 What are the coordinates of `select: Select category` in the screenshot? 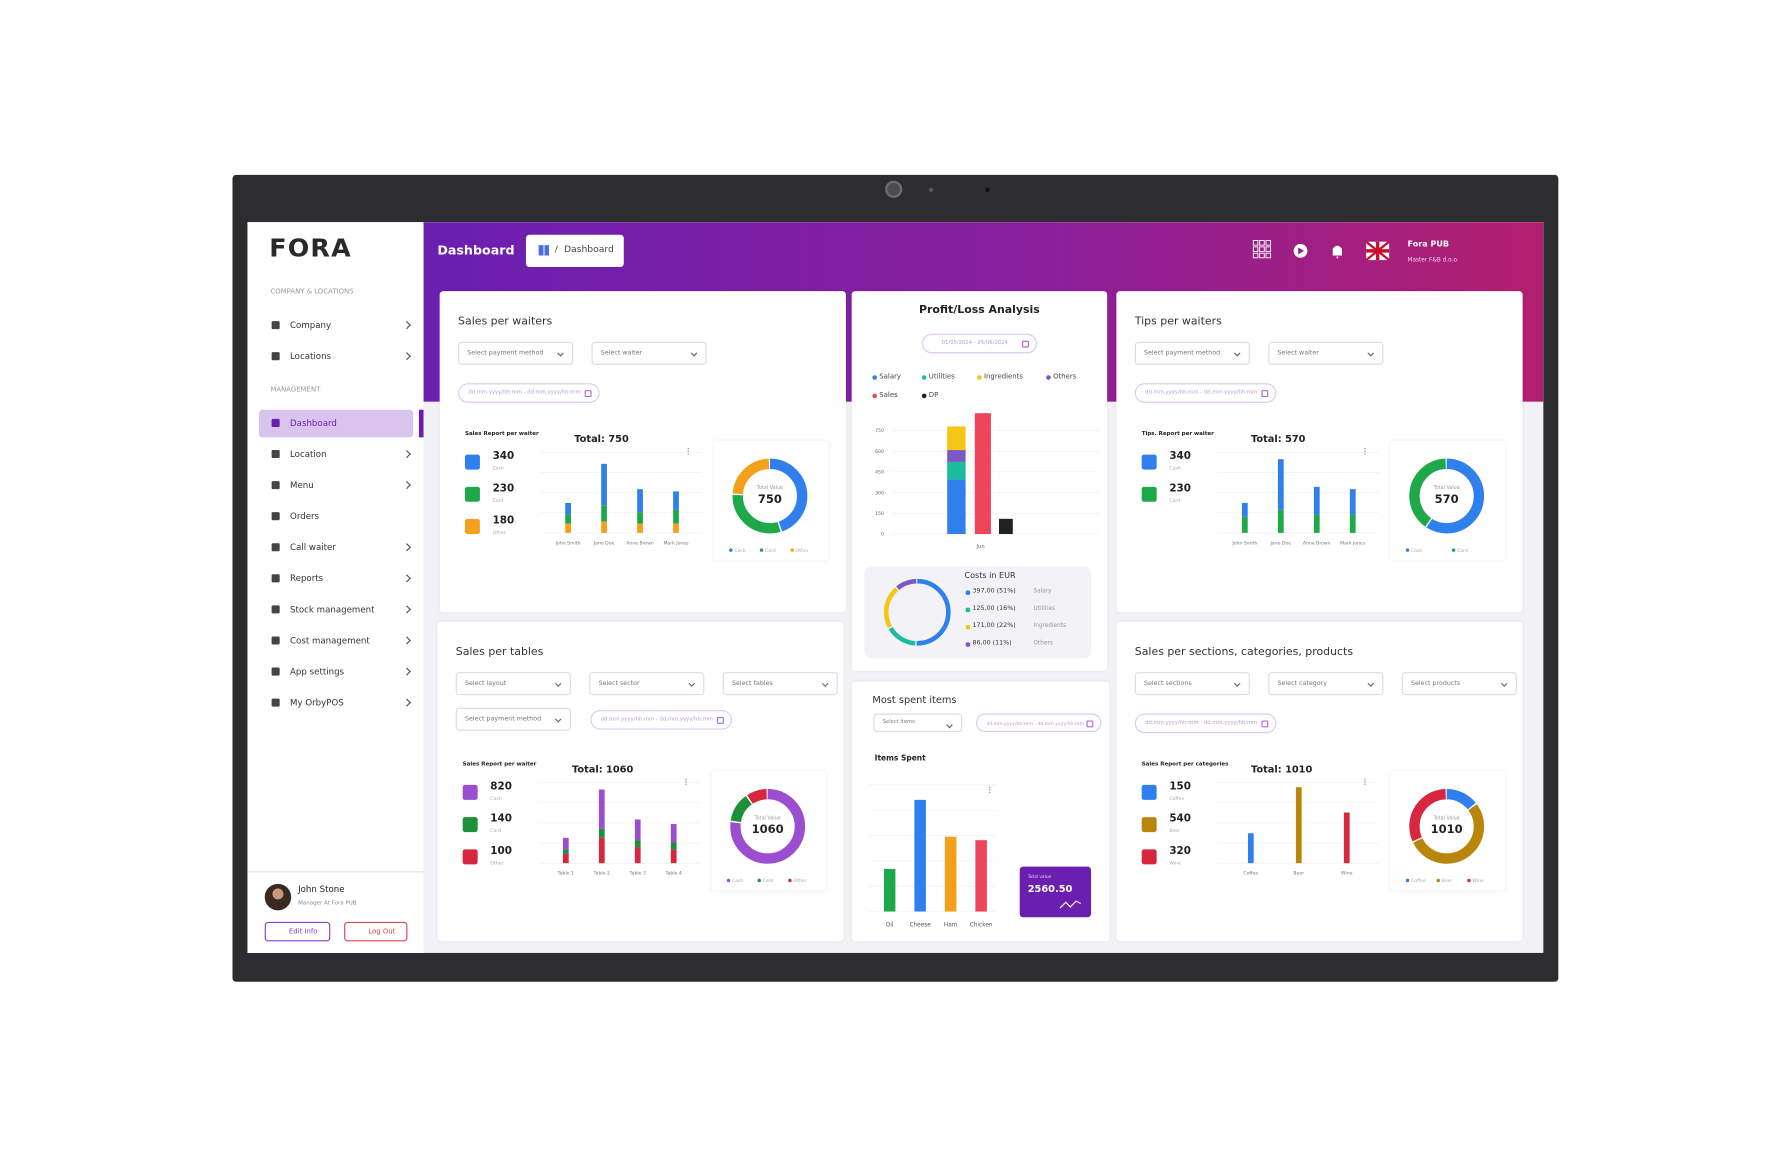 It's located at (1326, 684).